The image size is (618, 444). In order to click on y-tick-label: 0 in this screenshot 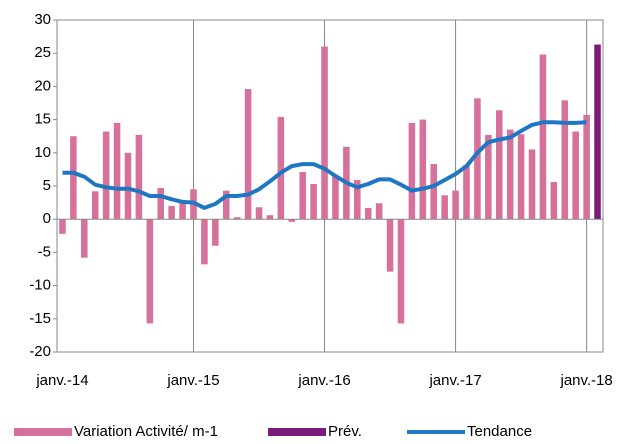, I will do `click(47, 218)`.